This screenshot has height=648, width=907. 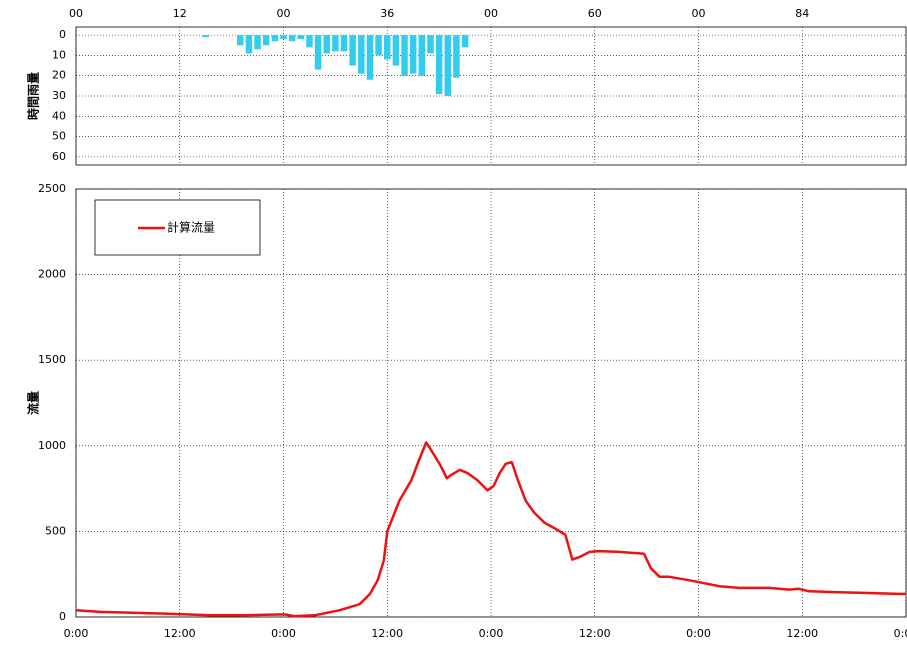 I want to click on y-tick-label: 30, so click(x=59, y=95).